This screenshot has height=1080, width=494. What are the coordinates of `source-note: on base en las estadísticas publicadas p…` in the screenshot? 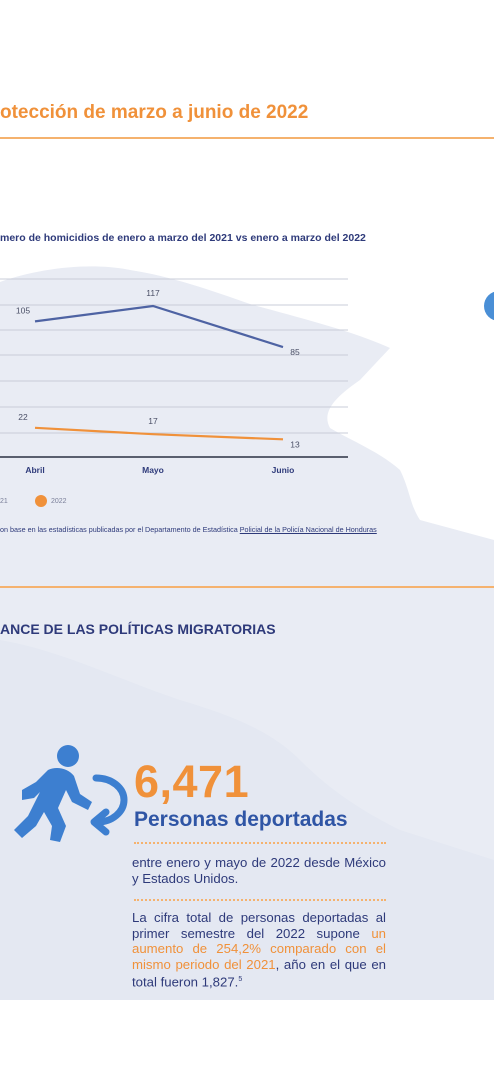 It's located at (188, 529).